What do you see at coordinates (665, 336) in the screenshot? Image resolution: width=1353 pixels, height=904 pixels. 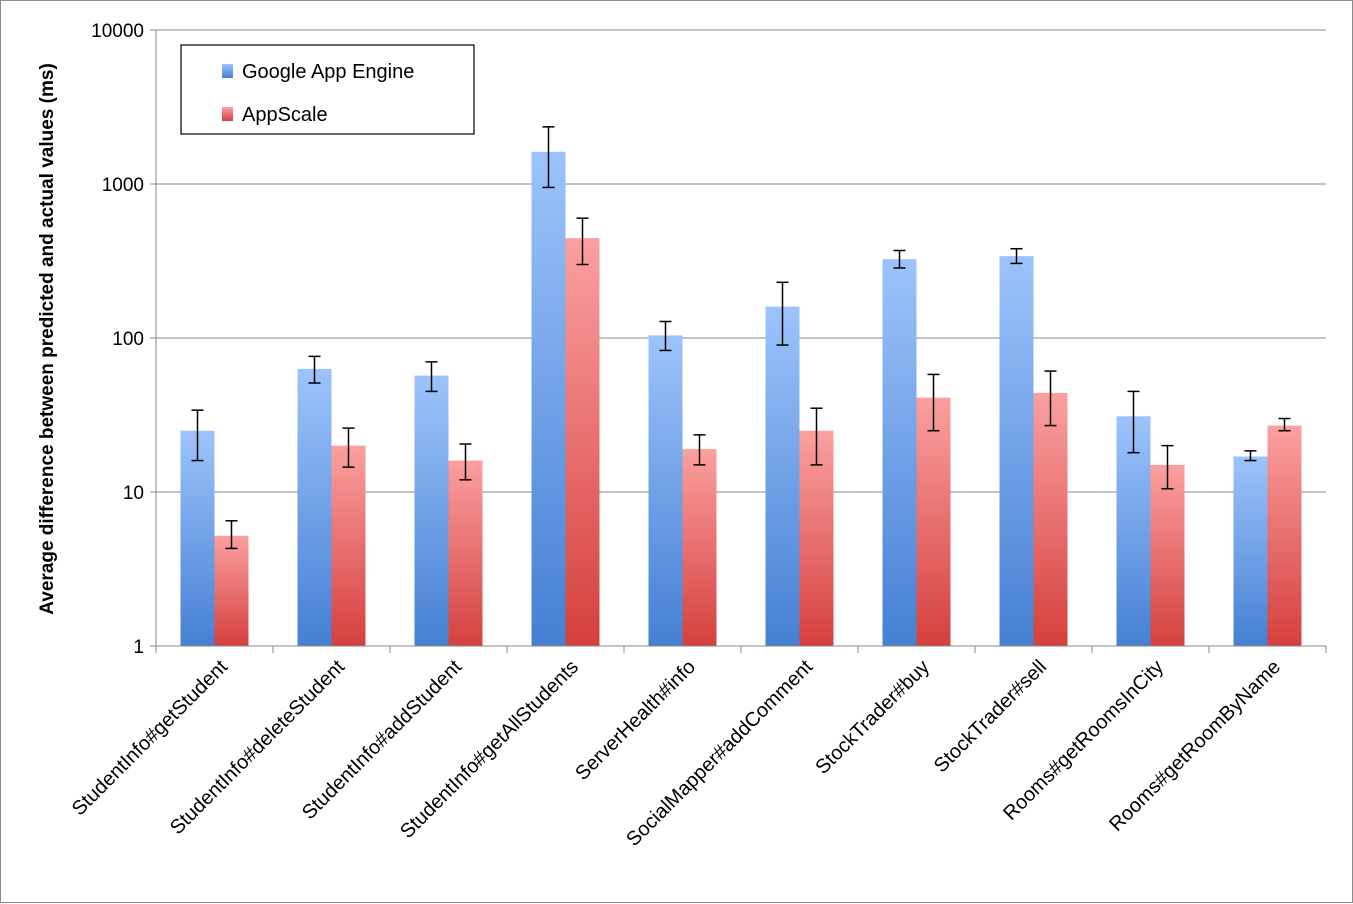 I see `error-bar-google-app-engine-serverhealth-info` at bounding box center [665, 336].